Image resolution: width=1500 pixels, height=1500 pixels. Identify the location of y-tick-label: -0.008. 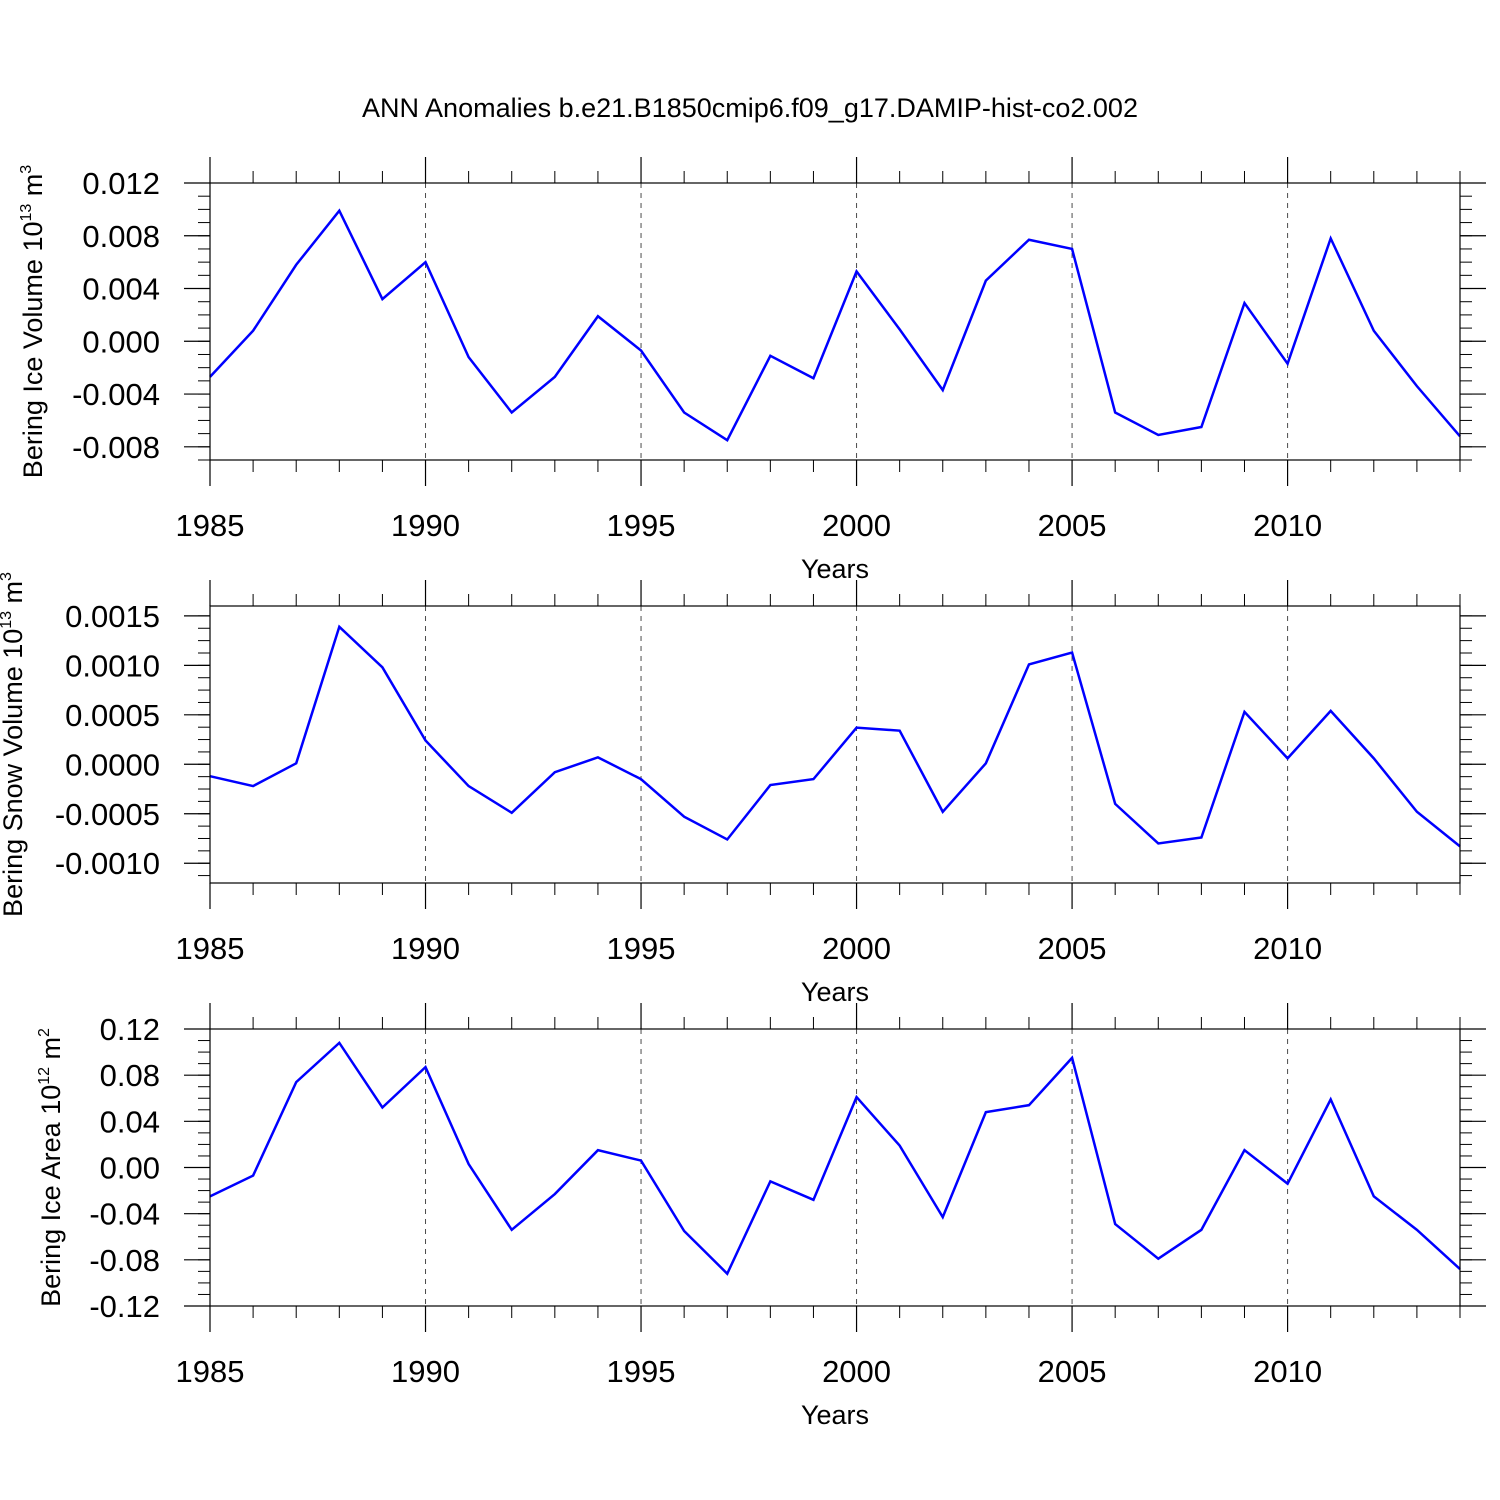
(116, 447).